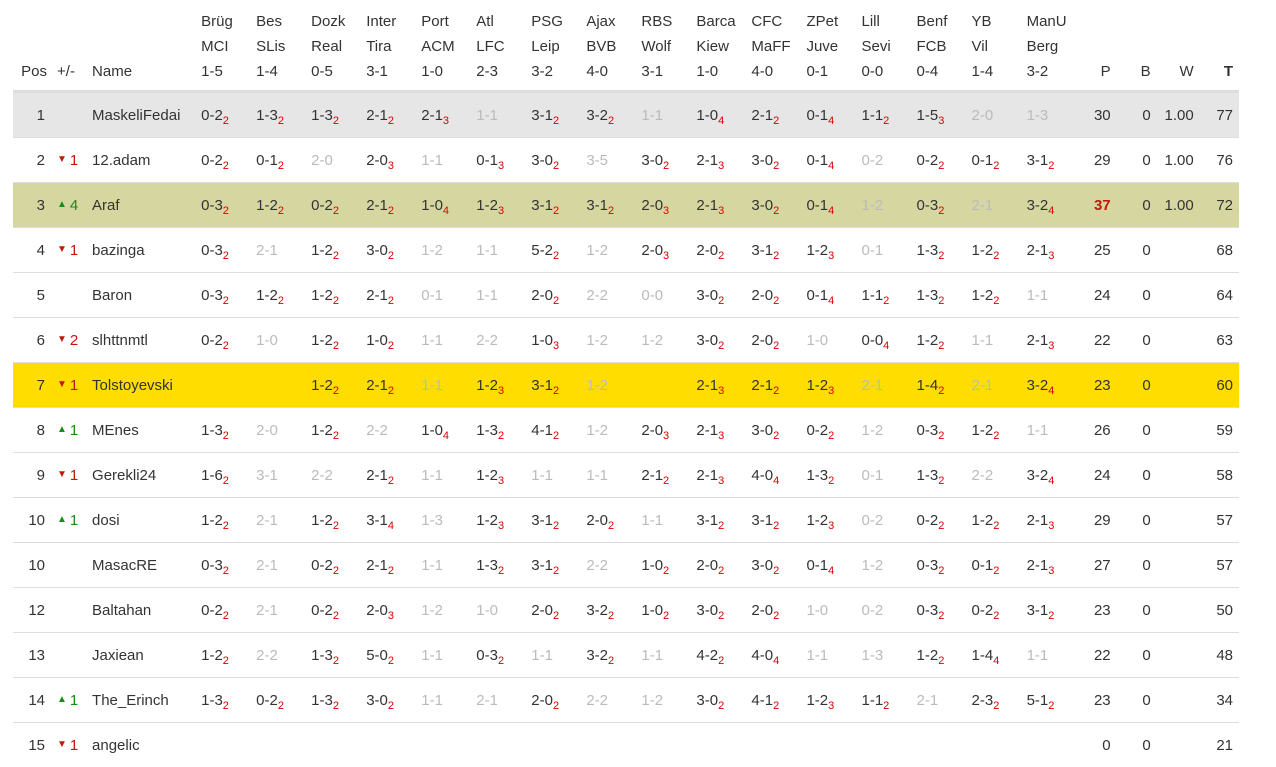 This screenshot has height=767, width=1276. What do you see at coordinates (334, 700) in the screenshot?
I see `prediction-cell: 1-32` at bounding box center [334, 700].